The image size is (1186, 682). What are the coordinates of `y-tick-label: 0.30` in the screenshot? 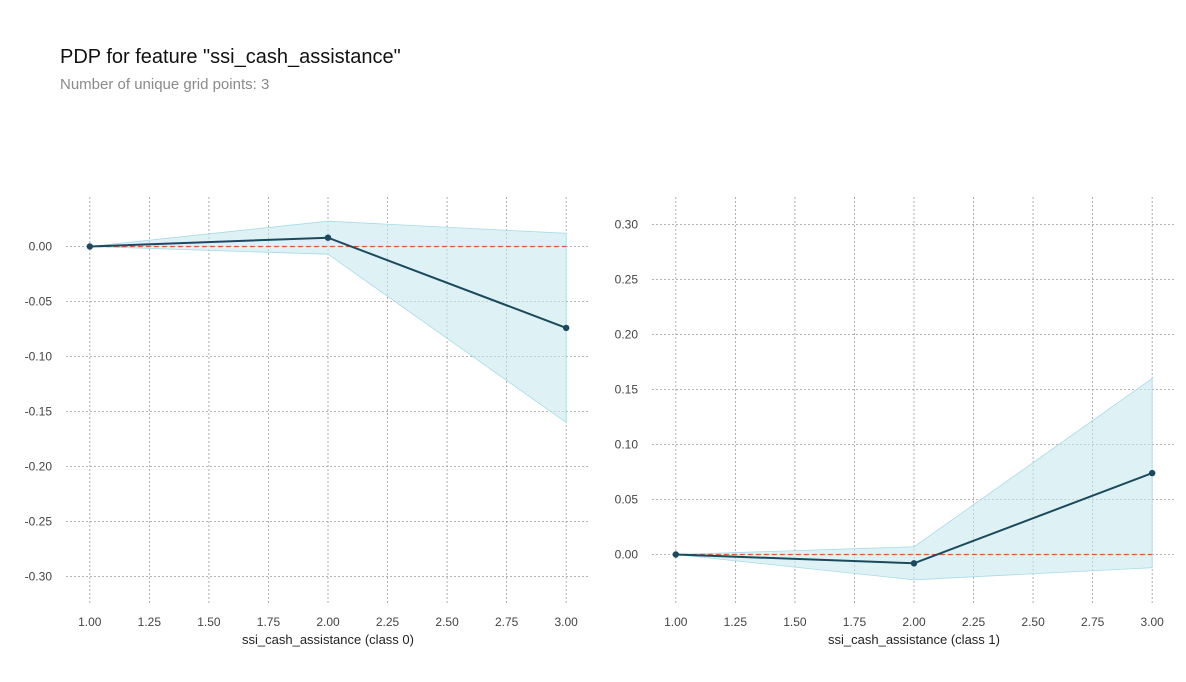 It's located at (627, 225).